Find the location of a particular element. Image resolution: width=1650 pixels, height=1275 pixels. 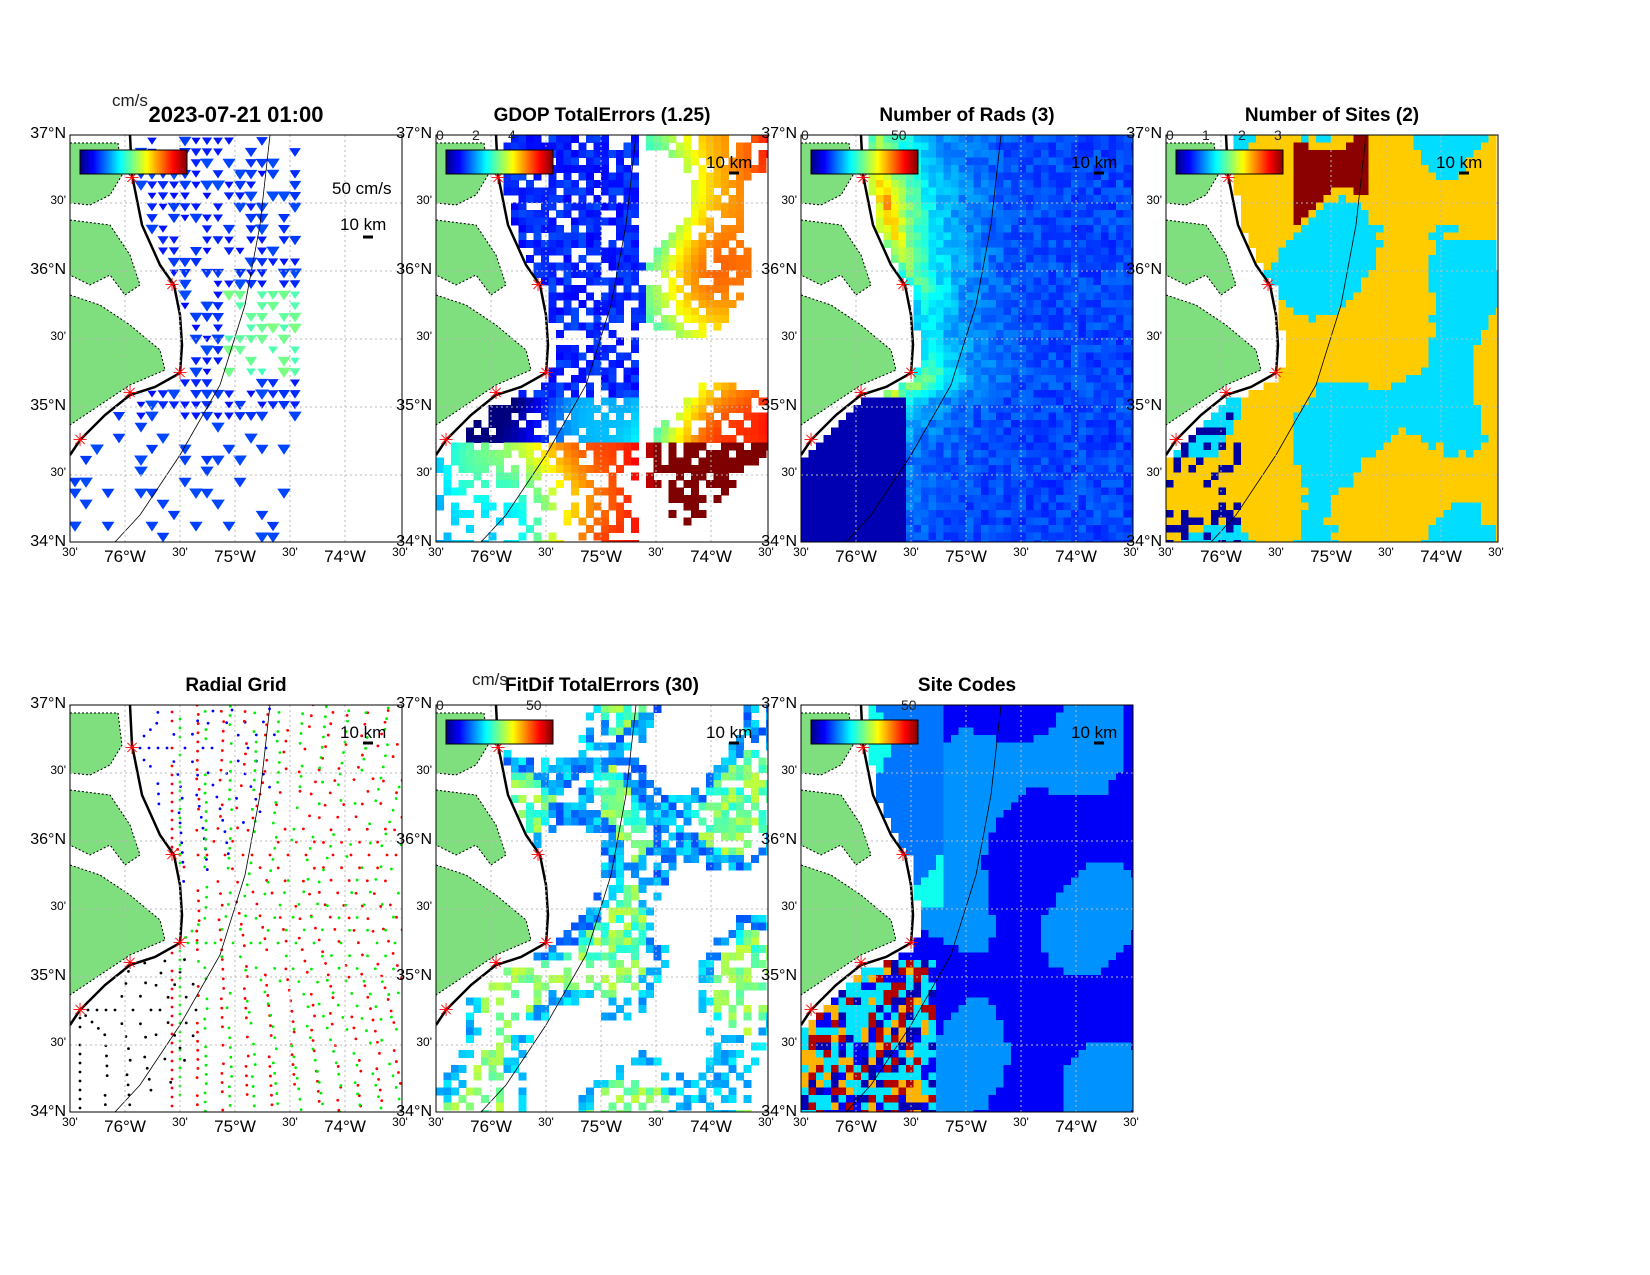

land is located at coordinates (118, 854).